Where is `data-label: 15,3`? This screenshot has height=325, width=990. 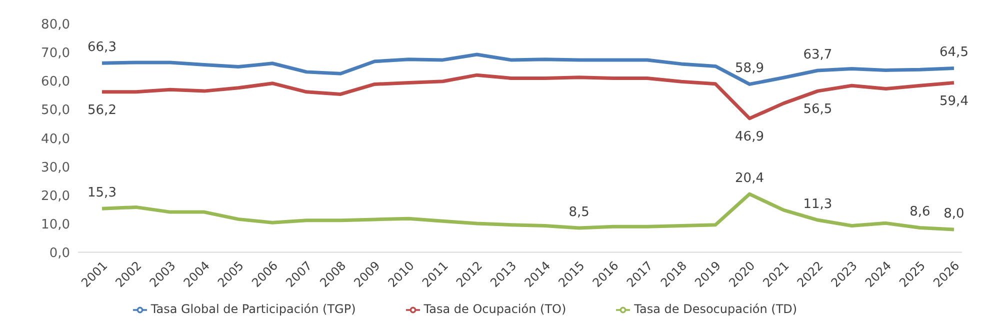 data-label: 15,3 is located at coordinates (102, 193).